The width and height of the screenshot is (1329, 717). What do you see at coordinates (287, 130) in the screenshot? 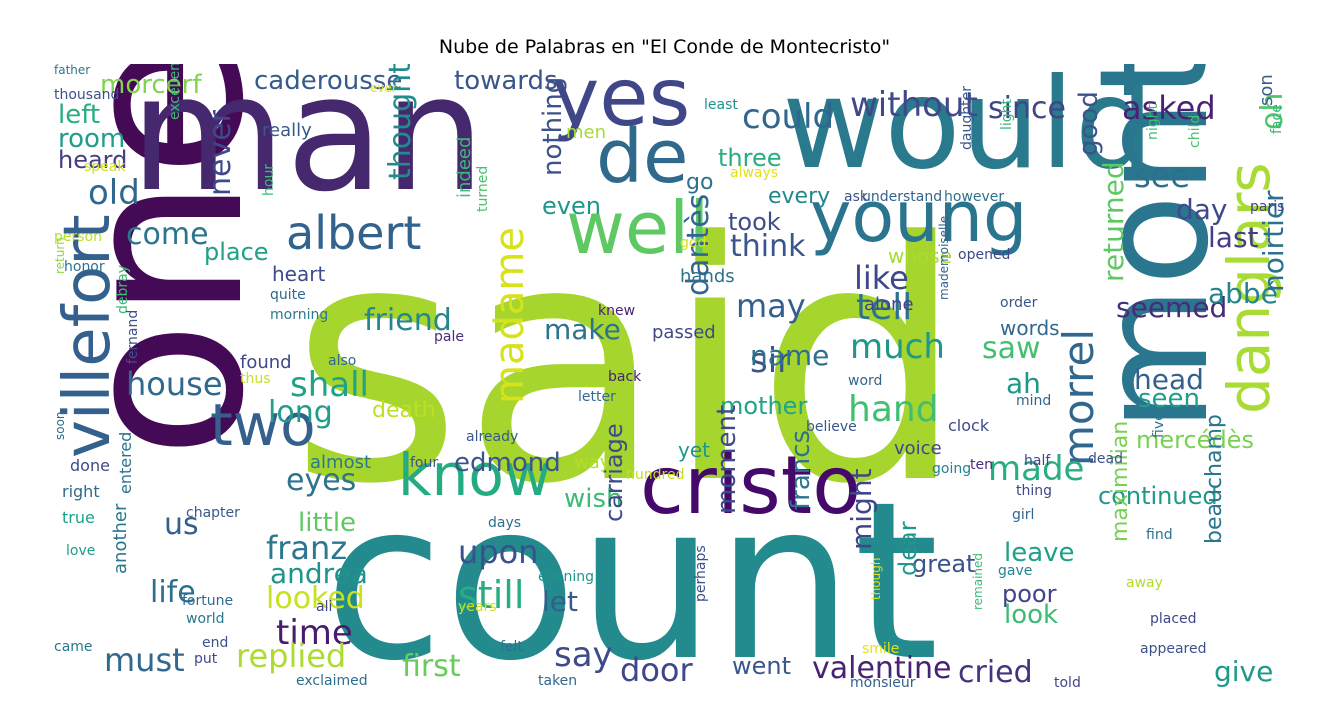
I see `cloud-word-really: really` at bounding box center [287, 130].